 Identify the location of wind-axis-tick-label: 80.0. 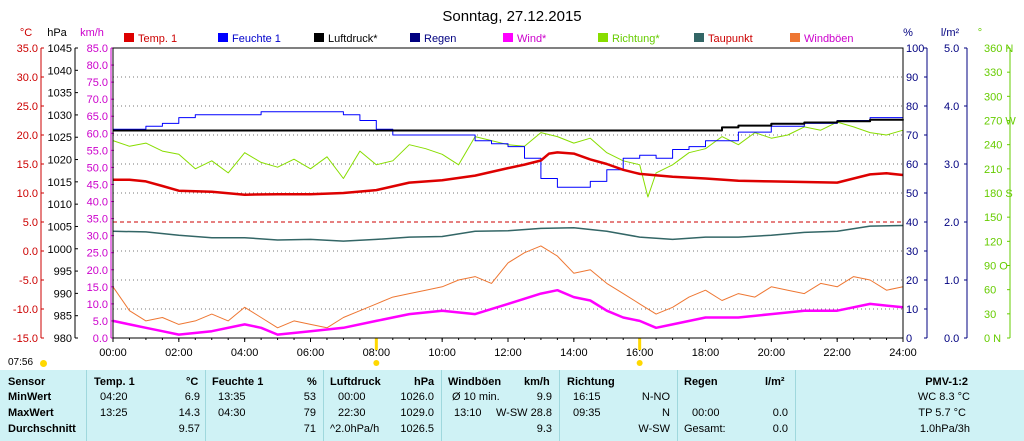
(97, 66).